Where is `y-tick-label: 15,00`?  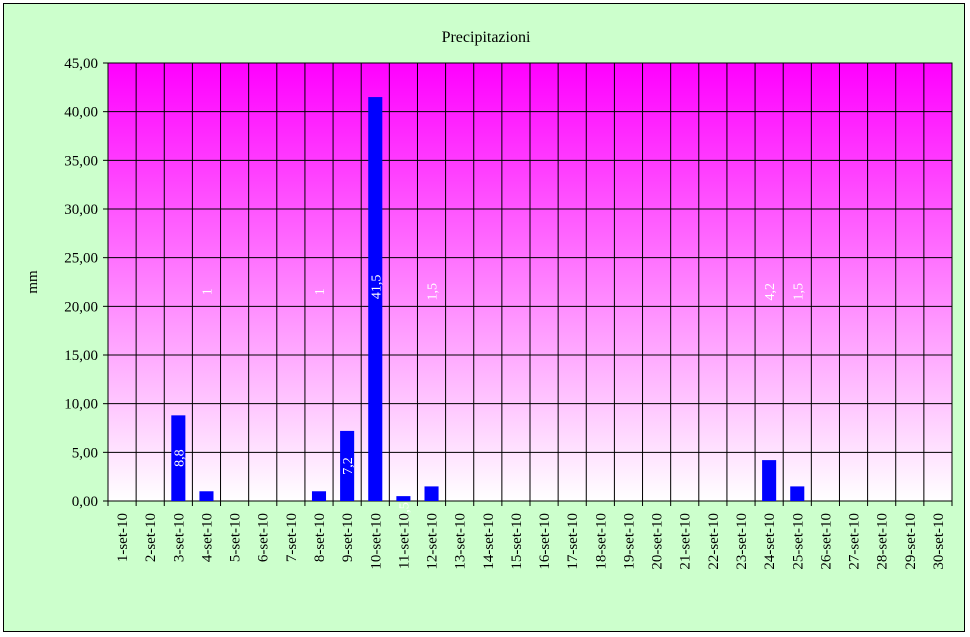
y-tick-label: 15,00 is located at coordinates (81, 356).